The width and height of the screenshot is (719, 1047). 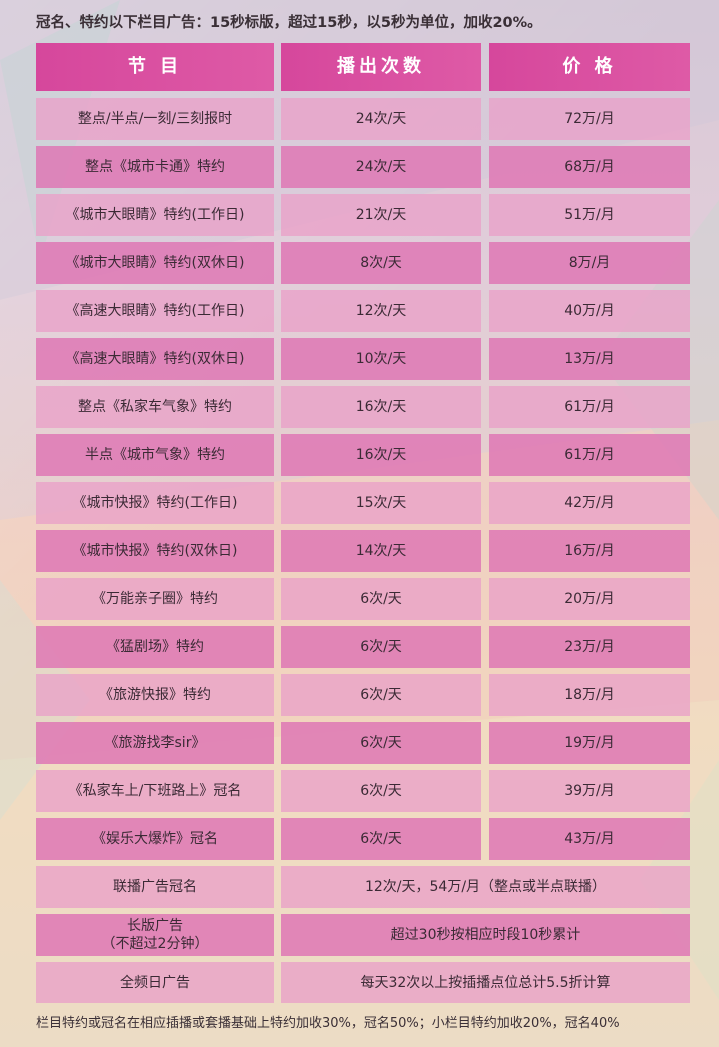 I want to click on table-row-price: 18万/月, so click(x=589, y=695).